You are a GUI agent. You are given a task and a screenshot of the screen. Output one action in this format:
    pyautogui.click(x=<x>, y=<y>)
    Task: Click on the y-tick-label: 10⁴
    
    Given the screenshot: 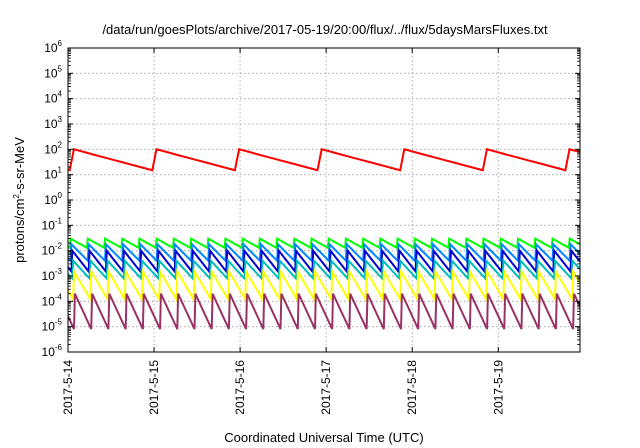 What is the action you would take?
    pyautogui.click(x=53, y=98)
    